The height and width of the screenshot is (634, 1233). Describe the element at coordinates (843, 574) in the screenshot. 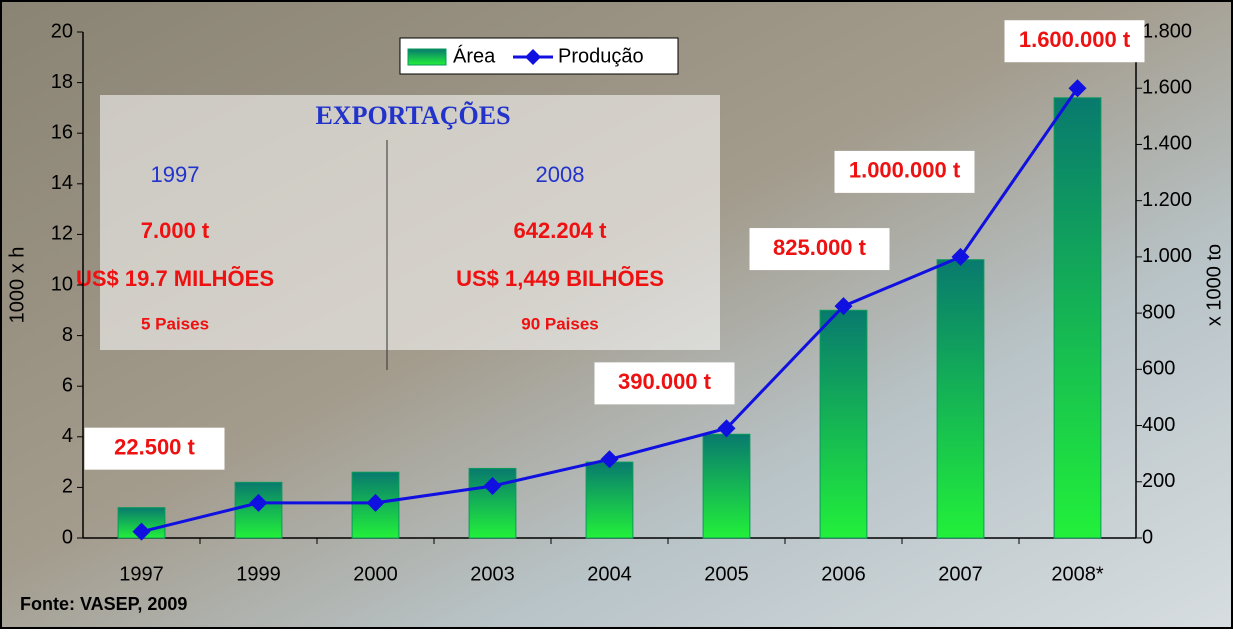

I see `x-tick-label: 2006` at that location.